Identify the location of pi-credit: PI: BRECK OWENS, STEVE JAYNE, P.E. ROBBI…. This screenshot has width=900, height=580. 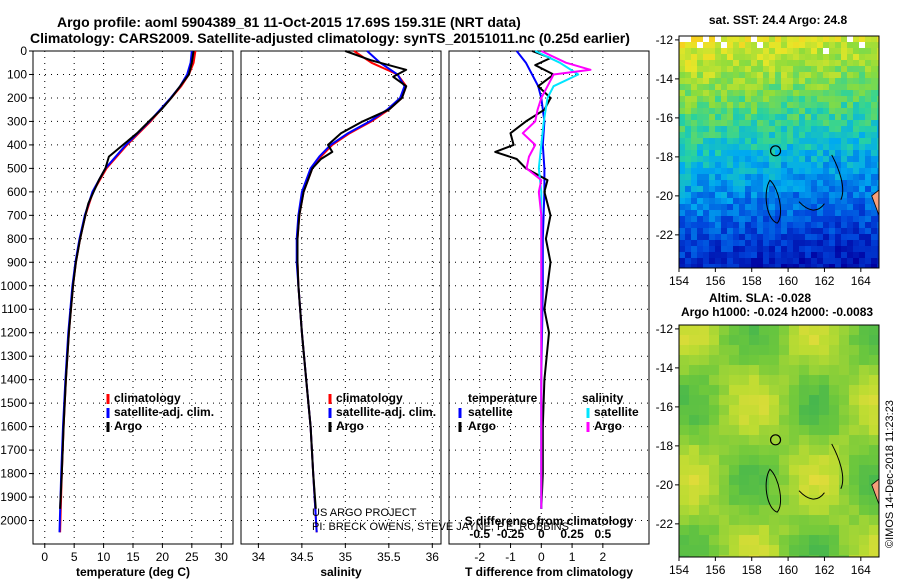
(440, 527).